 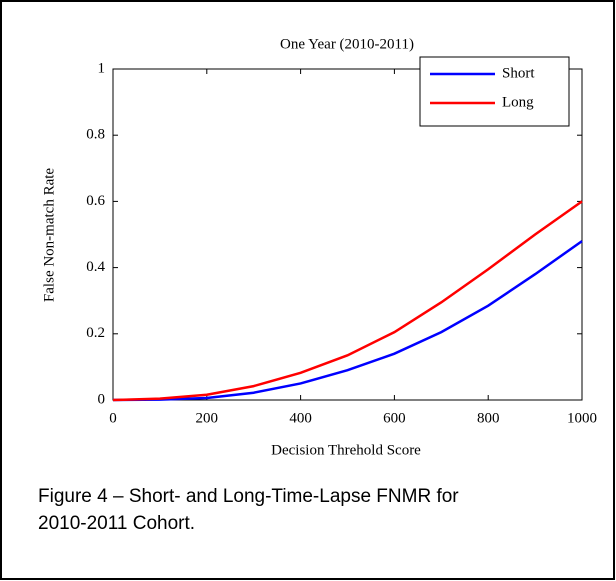 I want to click on x-tick-label: 400, so click(x=300, y=418).